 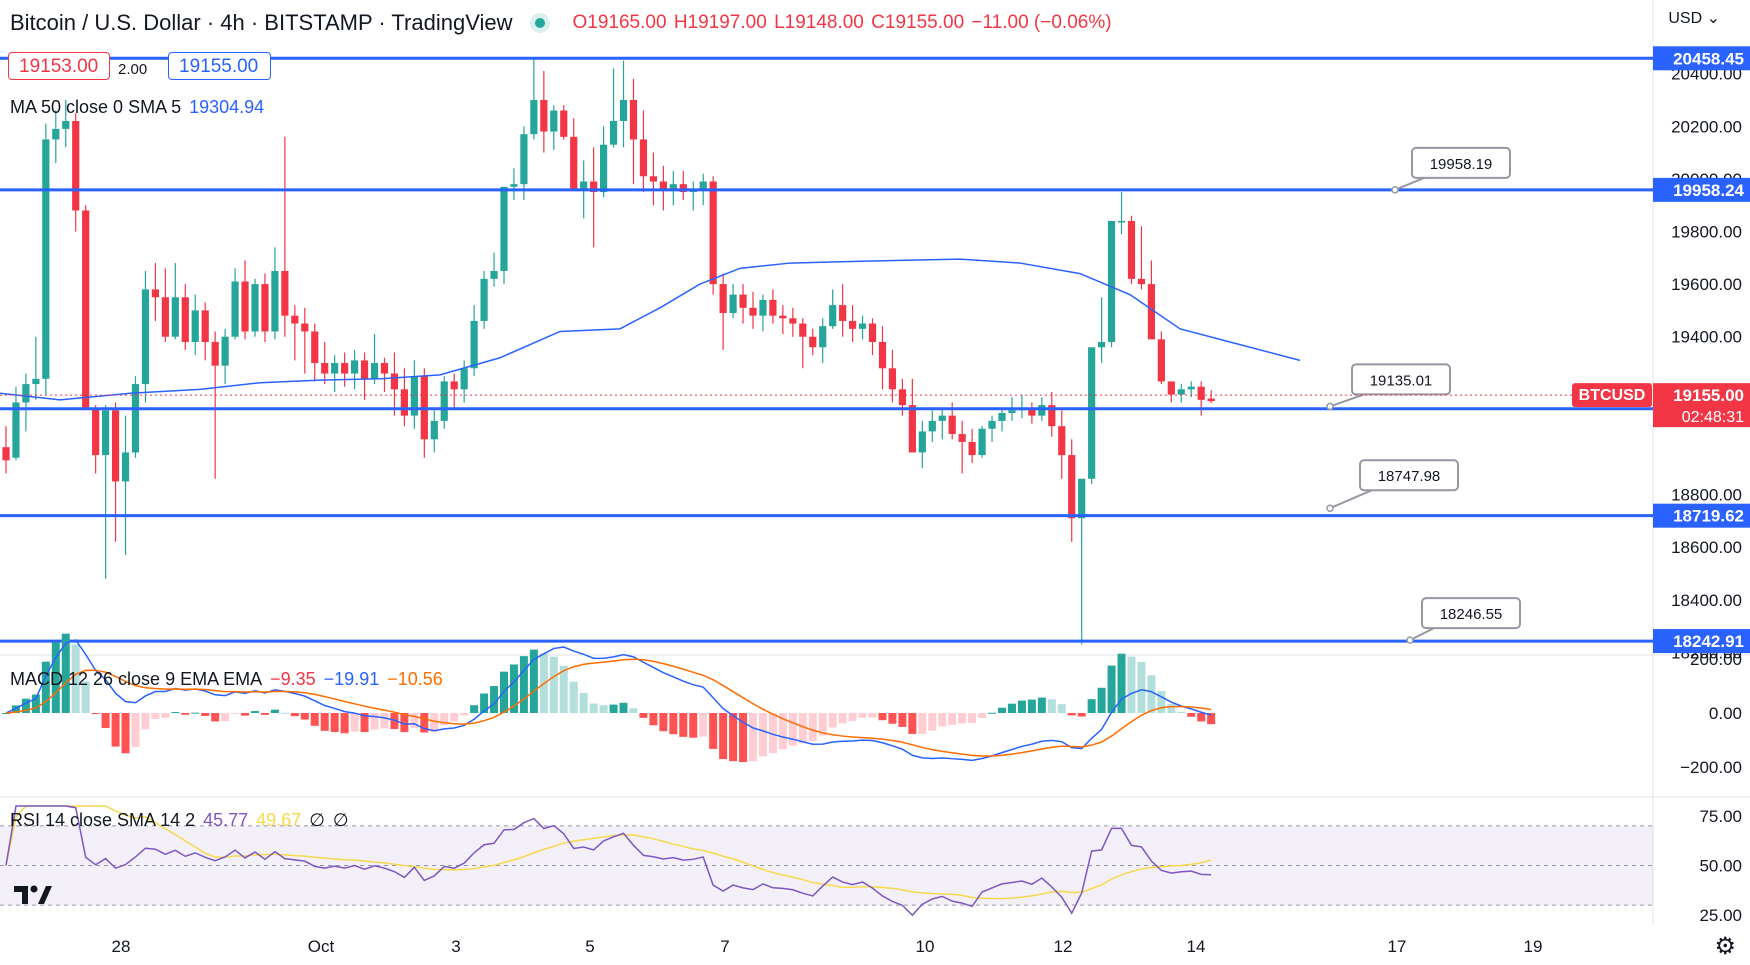 I want to click on macd-hist-value: −9.35, so click(x=293, y=679).